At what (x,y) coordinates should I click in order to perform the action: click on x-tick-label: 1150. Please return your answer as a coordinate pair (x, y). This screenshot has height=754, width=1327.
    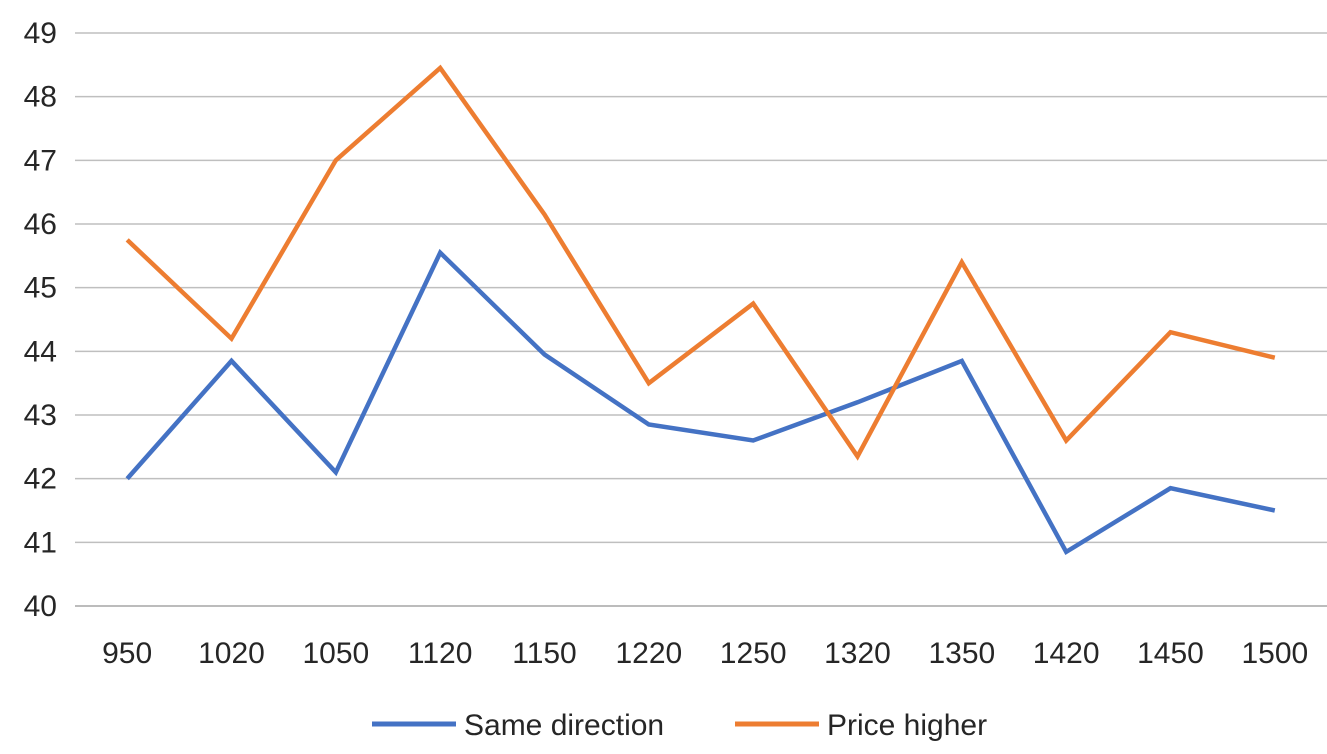
    Looking at the image, I should click on (544, 653).